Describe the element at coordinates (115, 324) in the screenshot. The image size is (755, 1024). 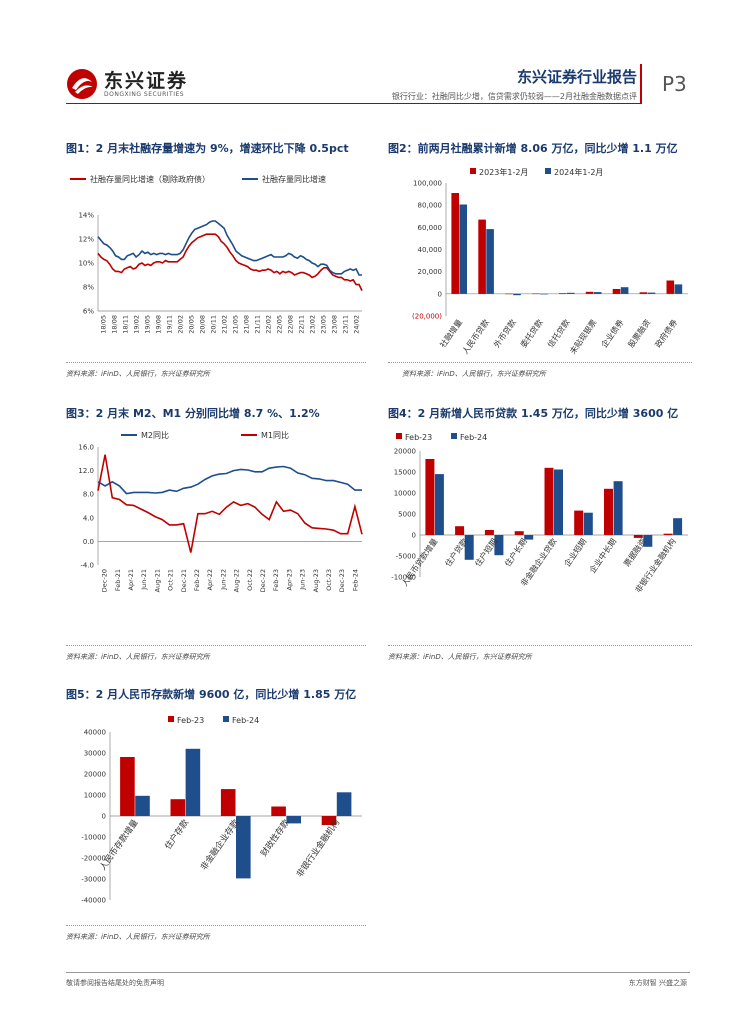
I see `x-tick-label: 18/08` at that location.